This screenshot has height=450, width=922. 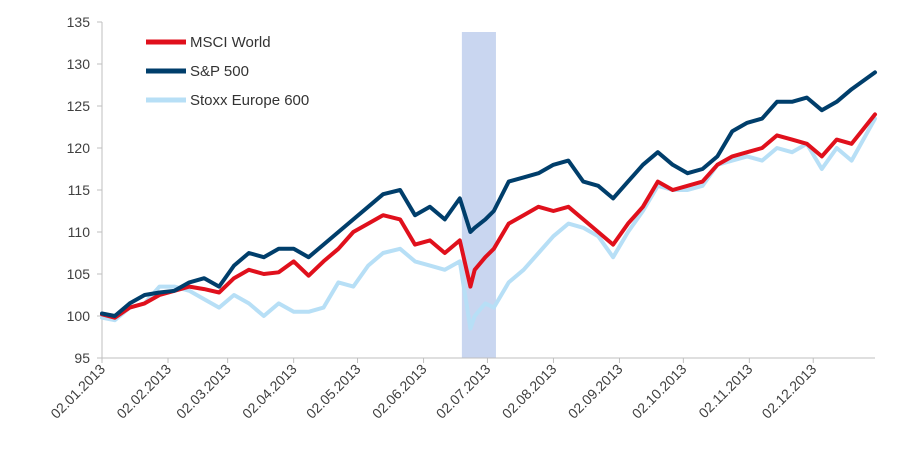 What do you see at coordinates (79, 316) in the screenshot?
I see `y-tick-label: 100` at bounding box center [79, 316].